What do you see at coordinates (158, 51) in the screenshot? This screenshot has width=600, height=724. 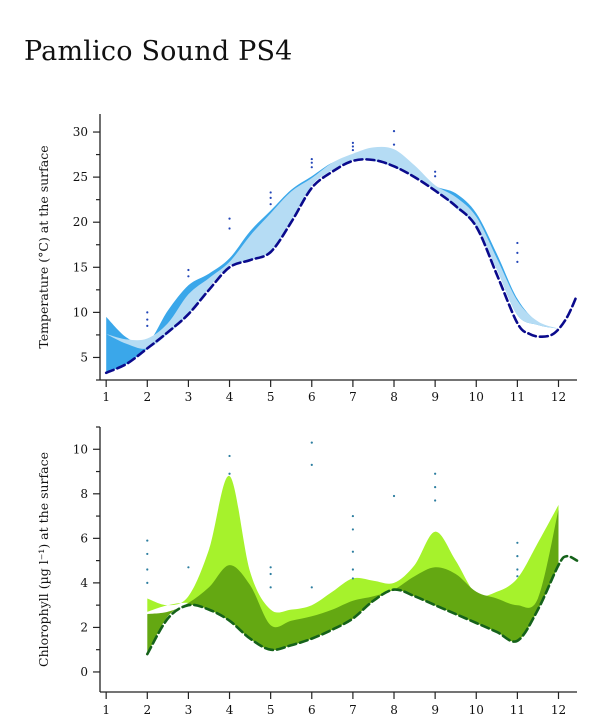 I see `chart-title: Pamlico Sound PS4` at bounding box center [158, 51].